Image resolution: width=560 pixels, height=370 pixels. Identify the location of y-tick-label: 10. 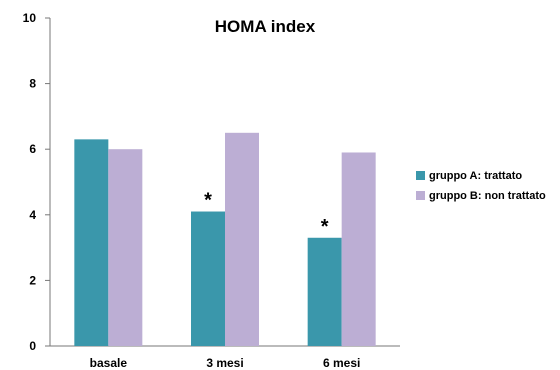
(30, 18).